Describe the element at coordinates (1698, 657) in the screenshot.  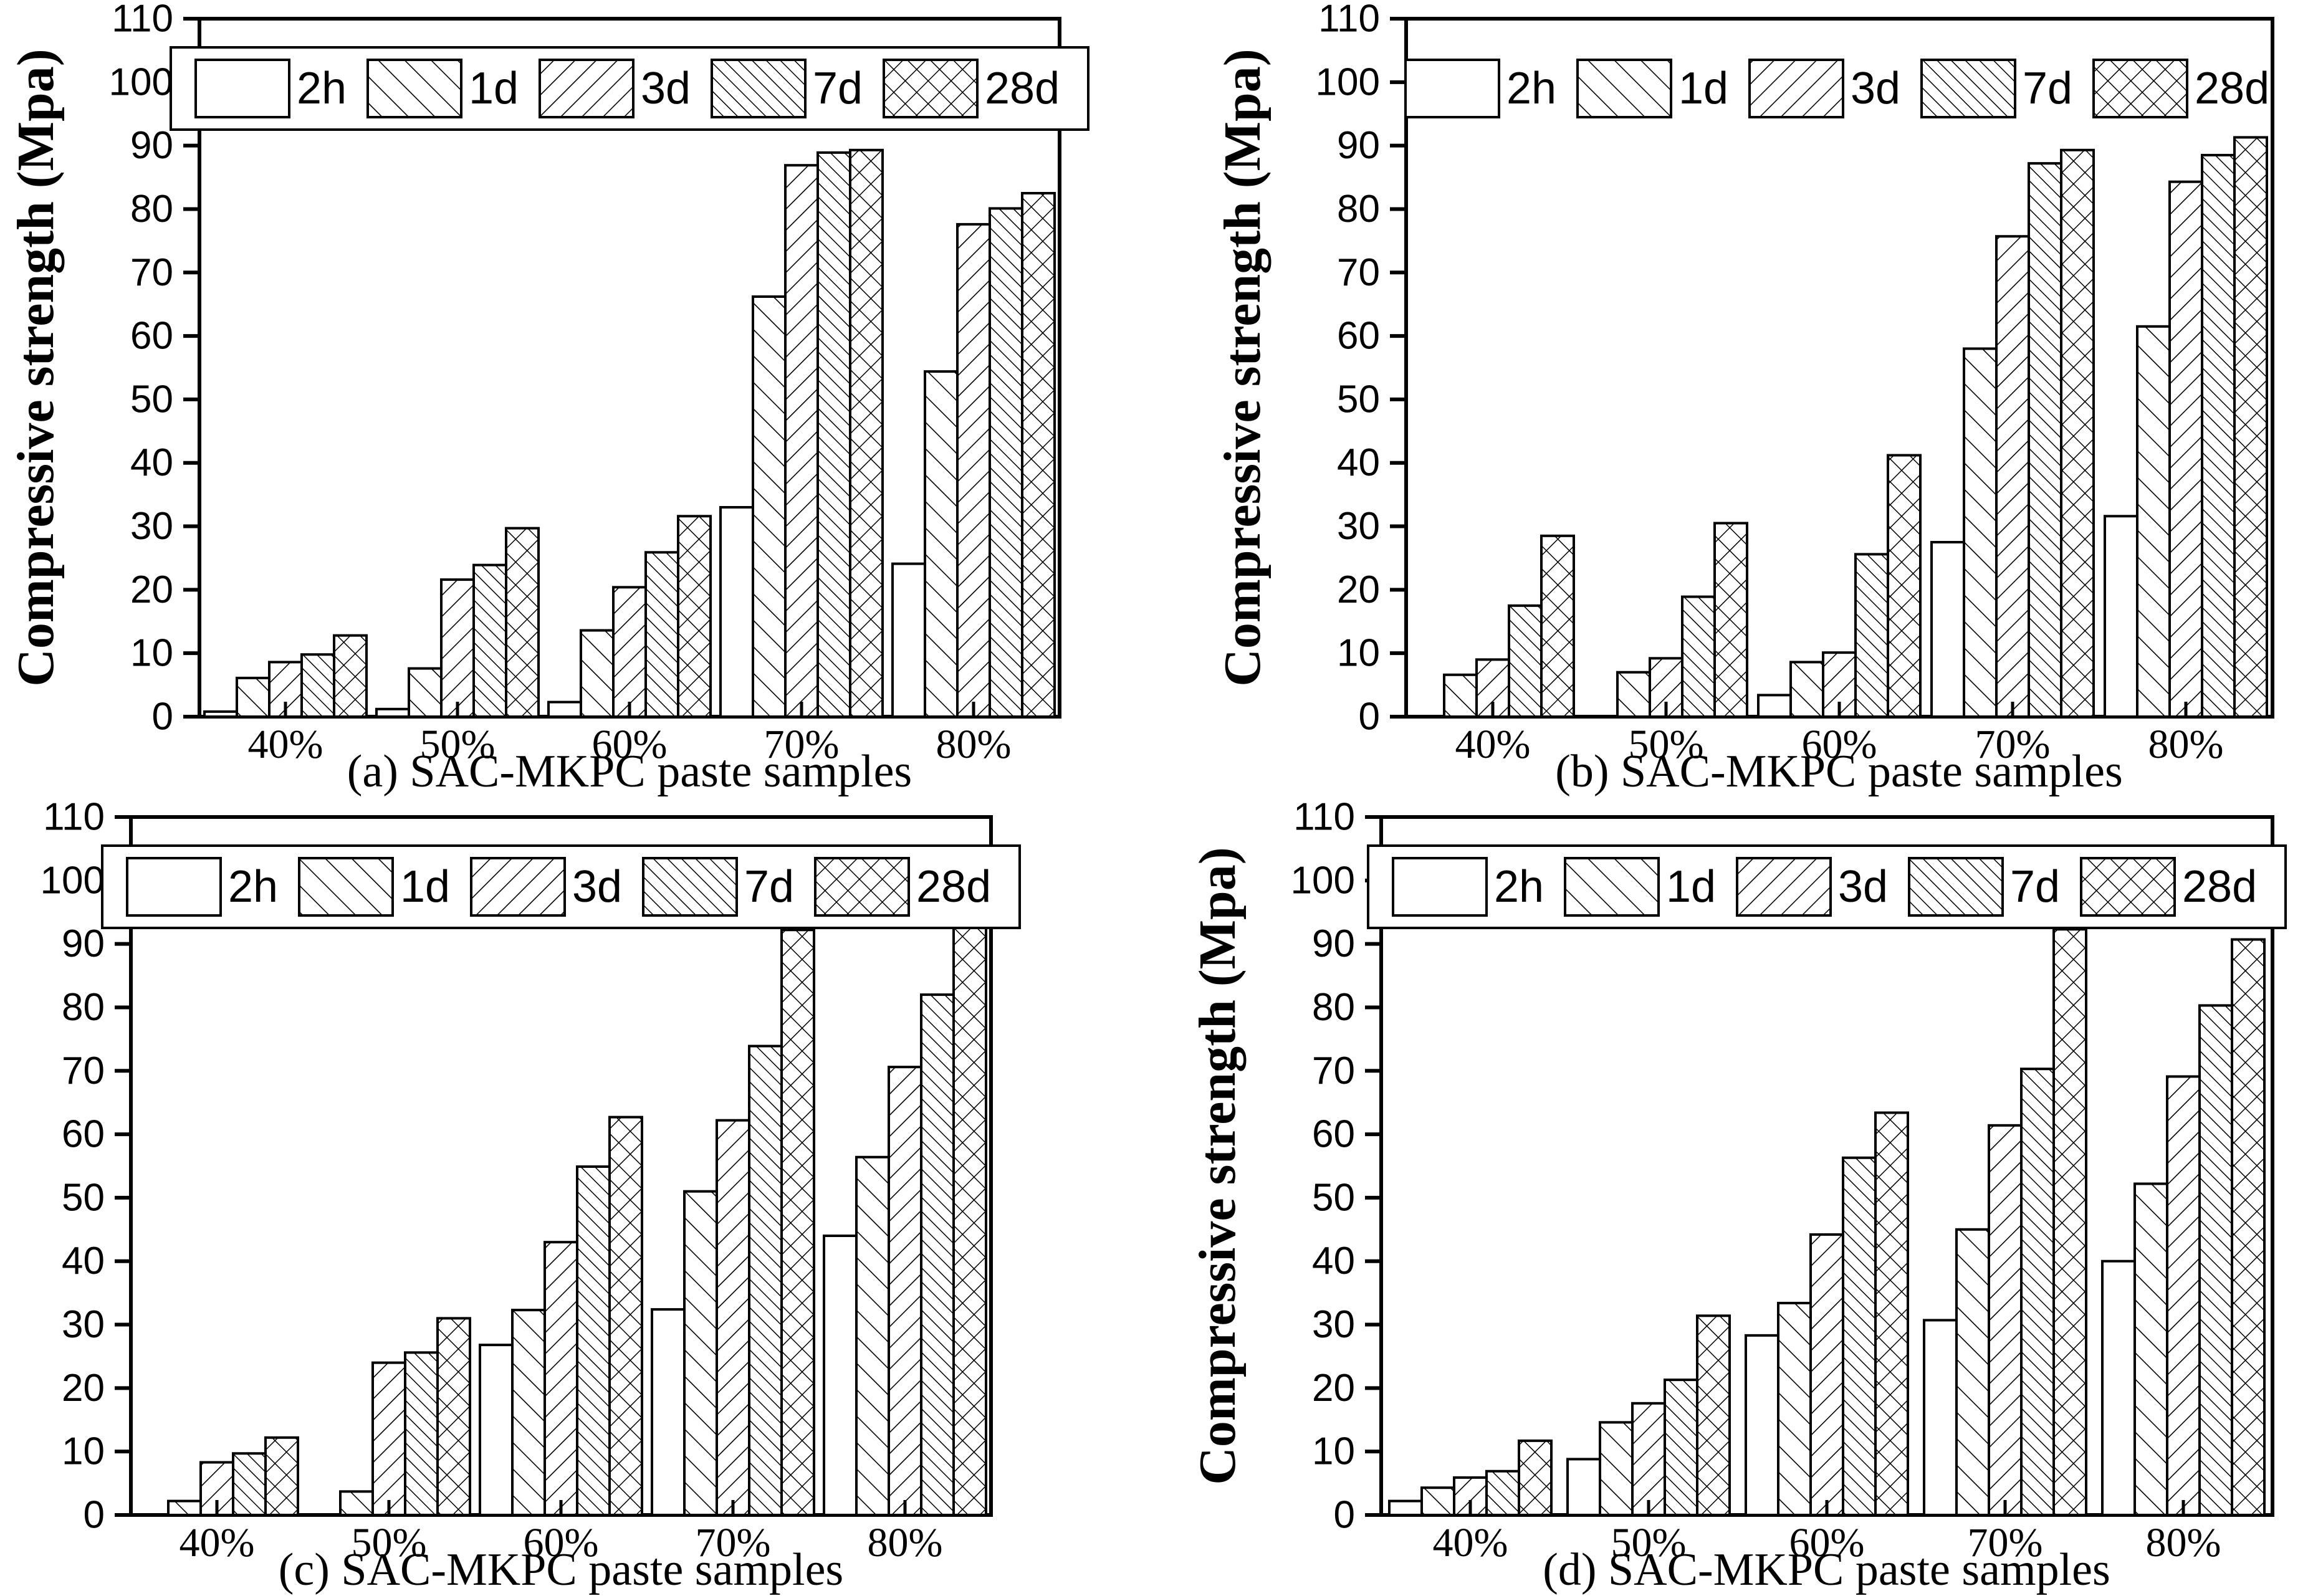
I see `bar-b-50%-7d` at that location.